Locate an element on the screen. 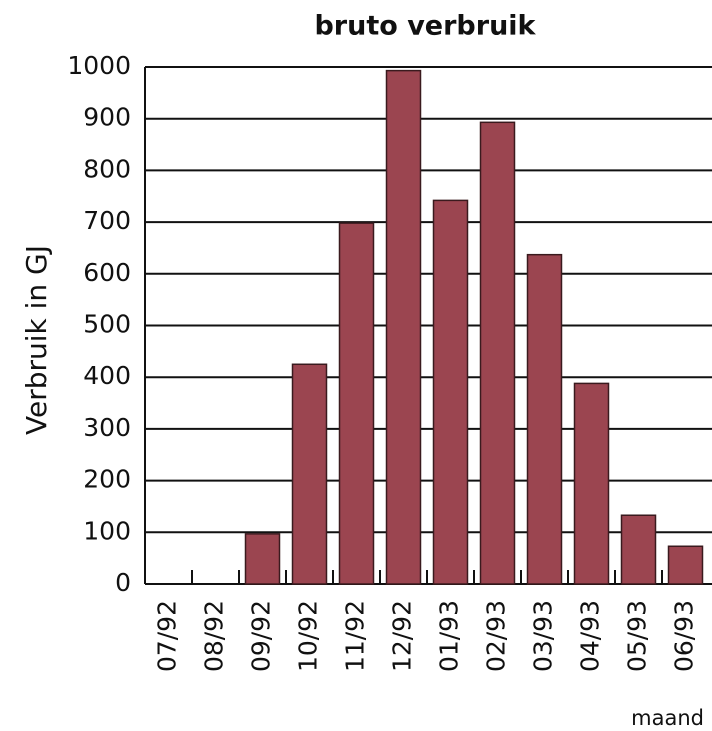  y-tick-label: 600 is located at coordinates (107, 272).